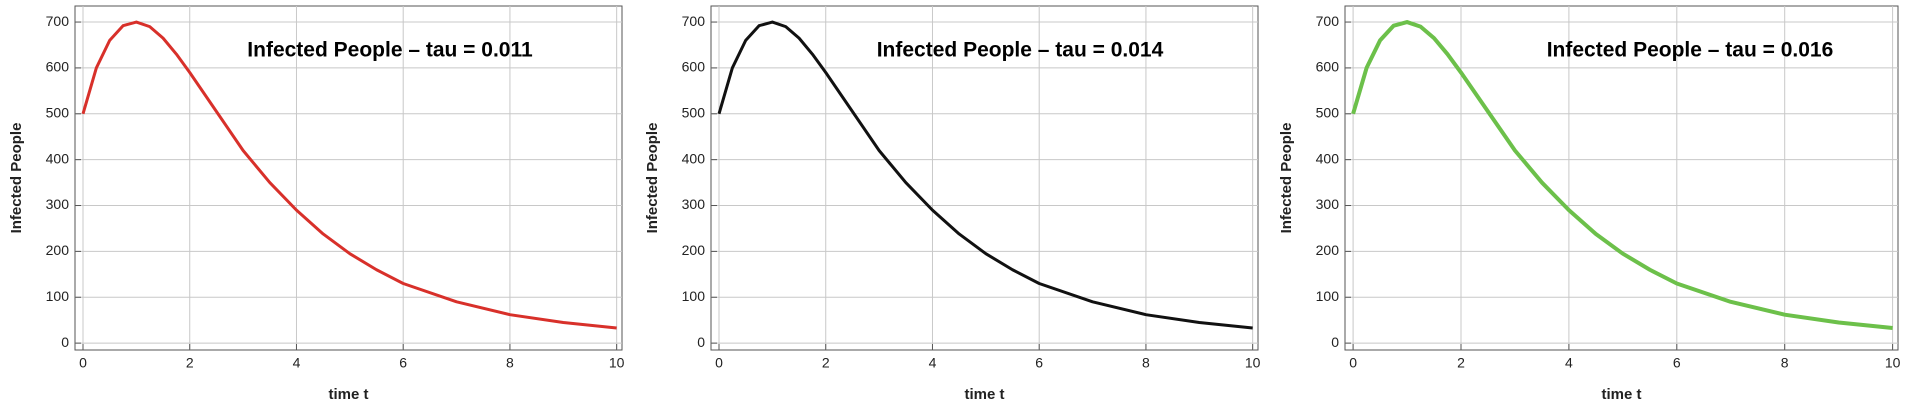 Image resolution: width=1905 pixels, height=409 pixels. I want to click on chart-title: Infected People – tau = 0.016, so click(1690, 50).